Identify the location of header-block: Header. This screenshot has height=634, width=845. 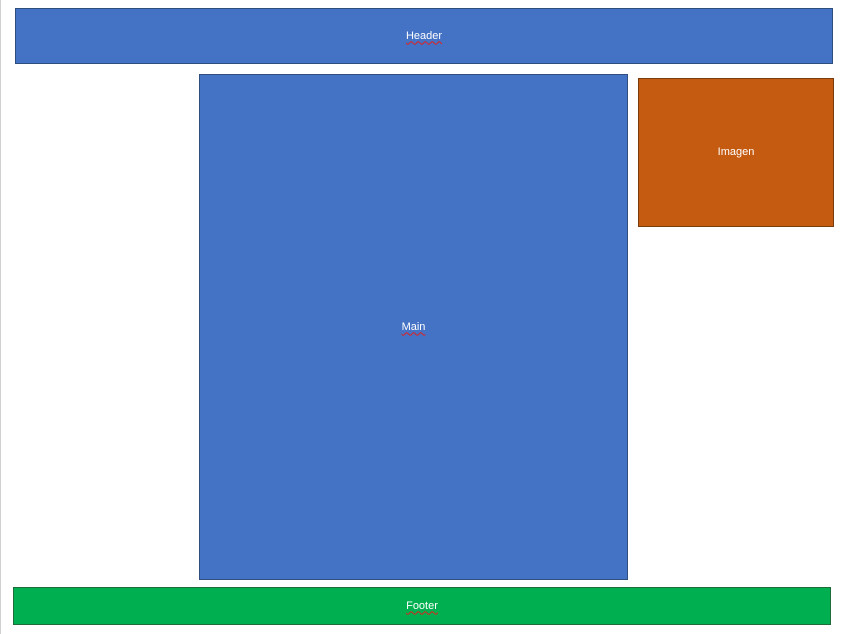
(424, 36).